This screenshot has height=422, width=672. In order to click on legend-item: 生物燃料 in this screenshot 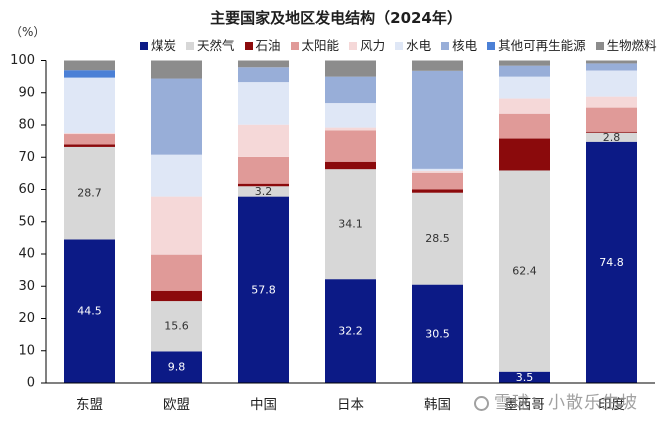, I will do `click(626, 46)`.